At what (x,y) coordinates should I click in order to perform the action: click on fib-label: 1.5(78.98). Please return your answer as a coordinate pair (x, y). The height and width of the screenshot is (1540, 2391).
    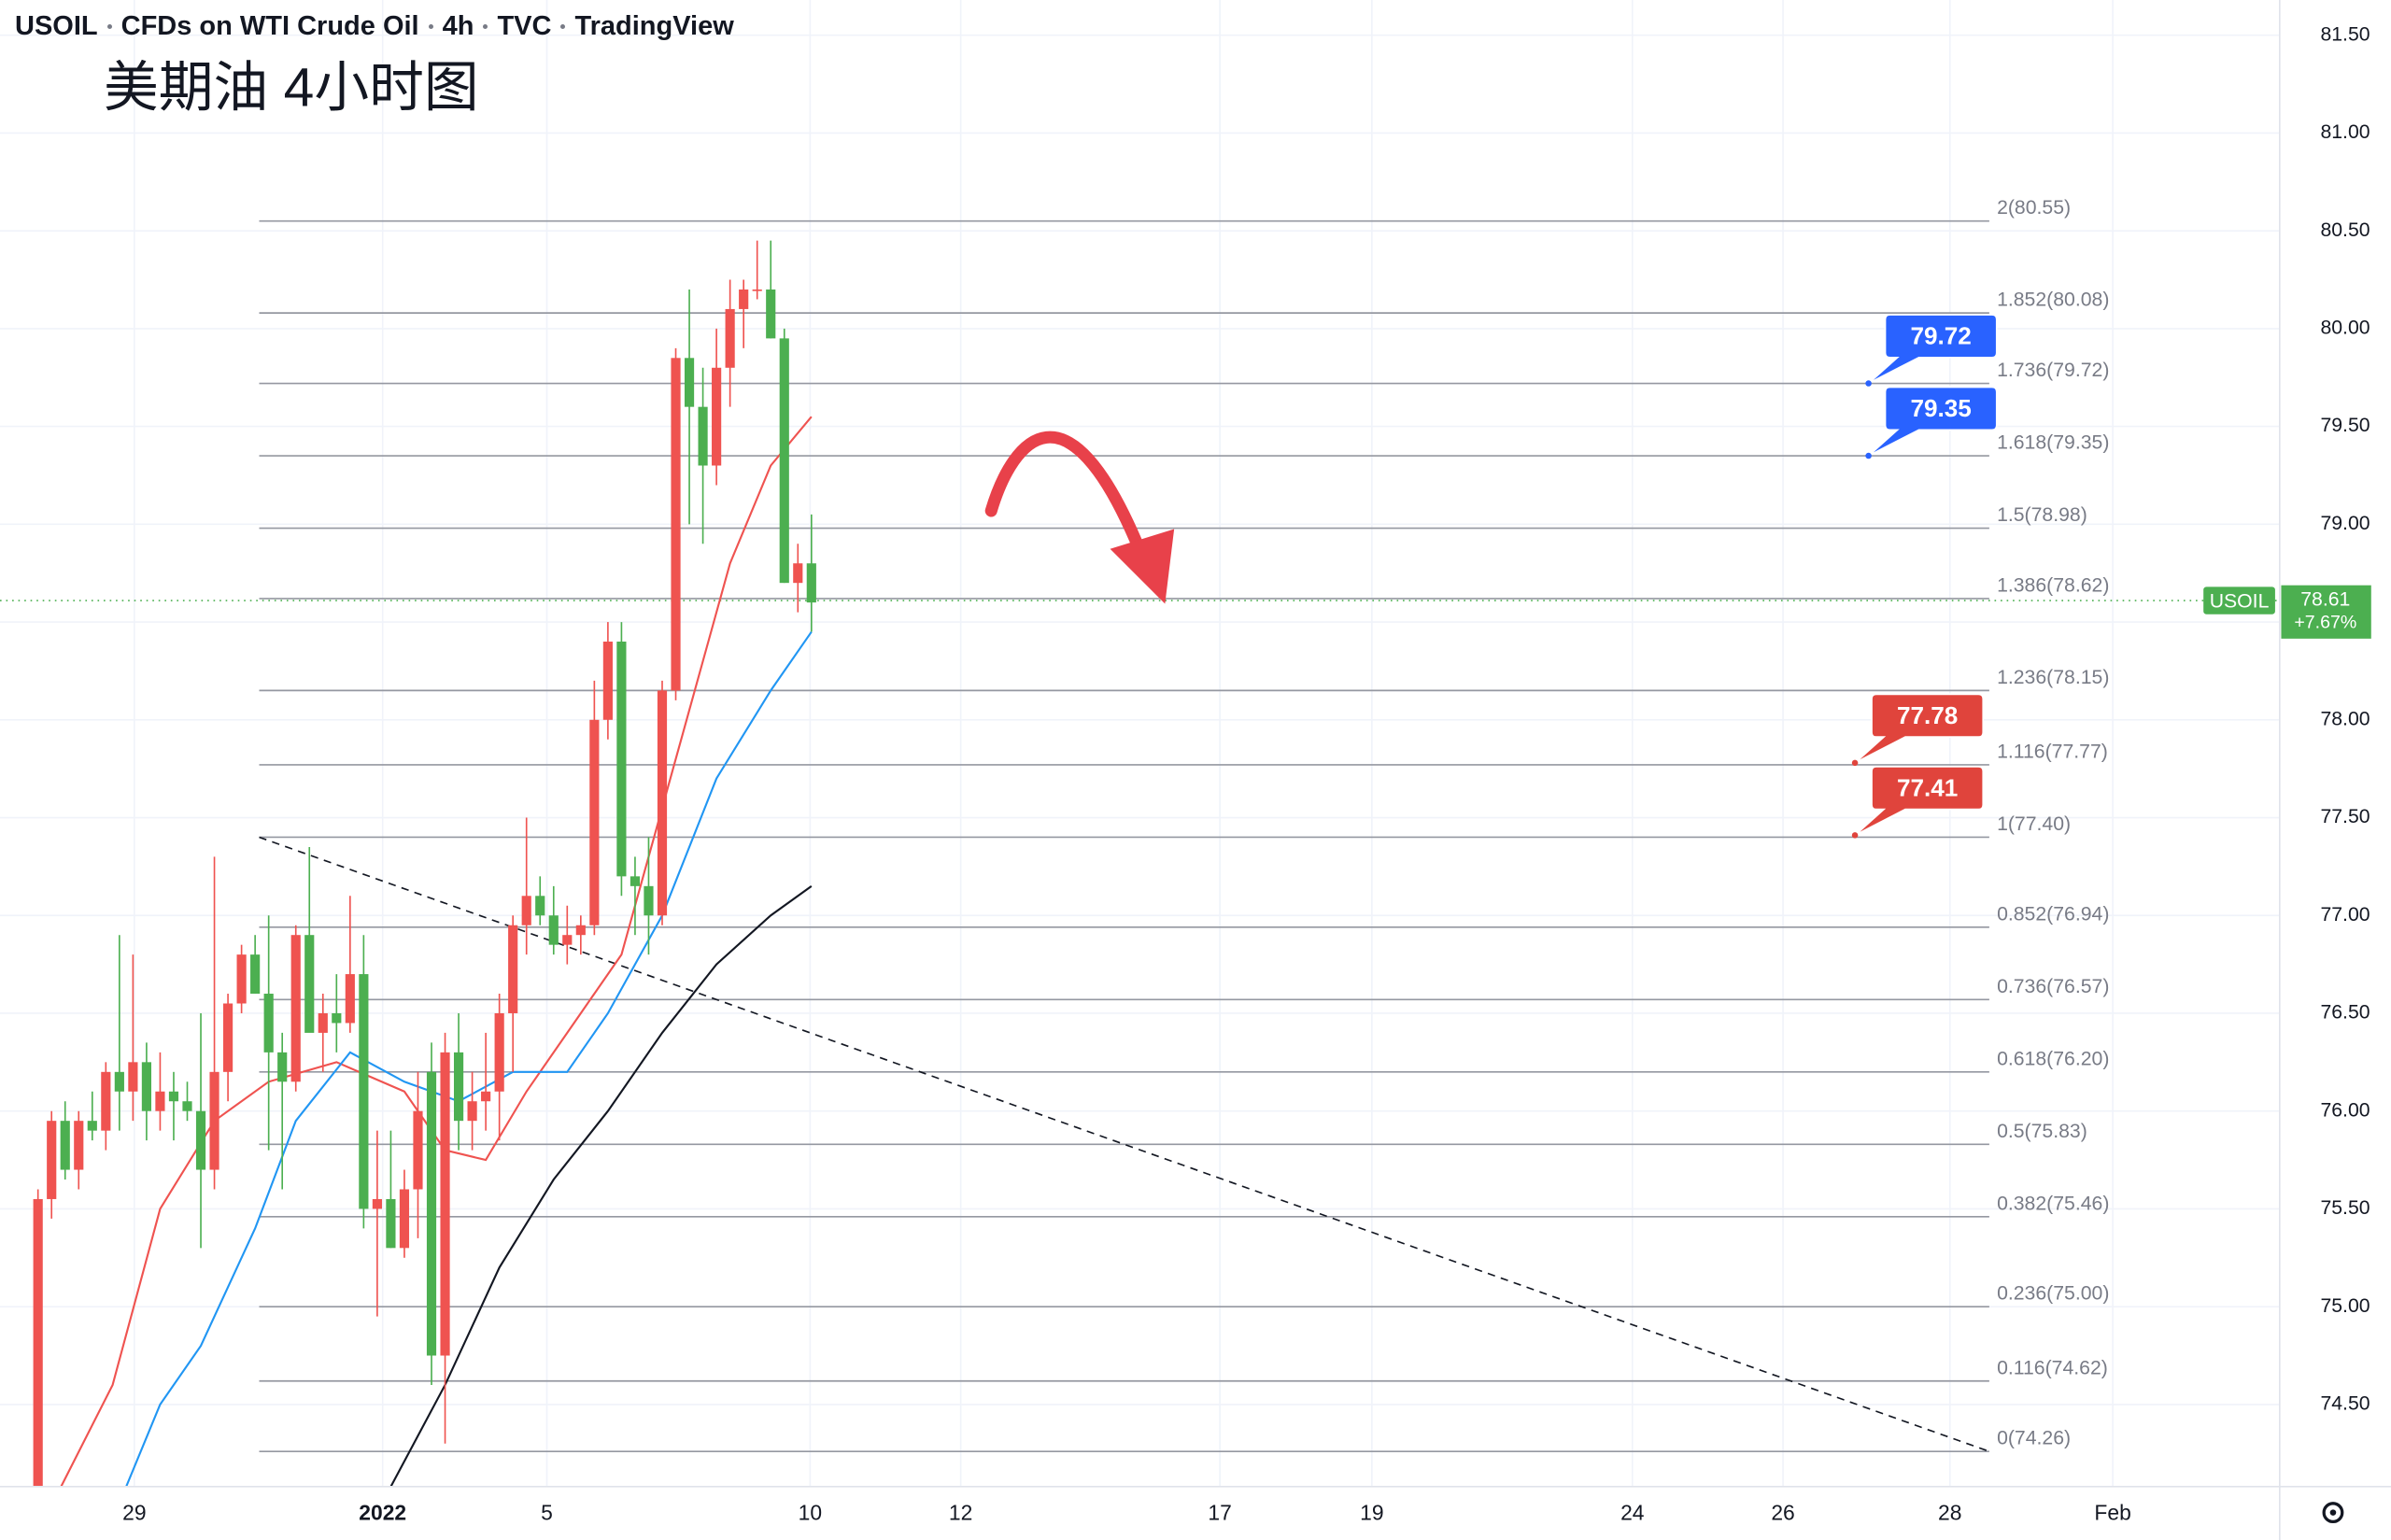
    Looking at the image, I should click on (2042, 515).